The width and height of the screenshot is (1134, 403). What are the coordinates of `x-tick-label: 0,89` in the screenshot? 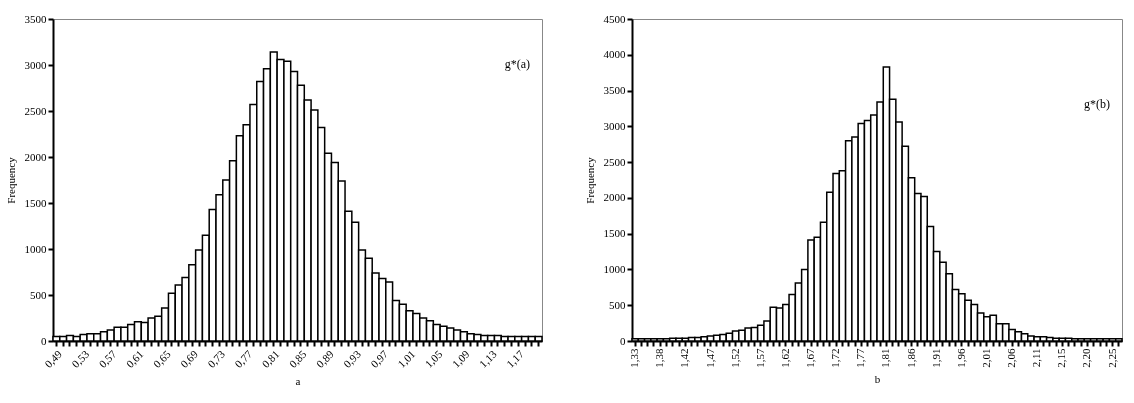 It's located at (325, 358).